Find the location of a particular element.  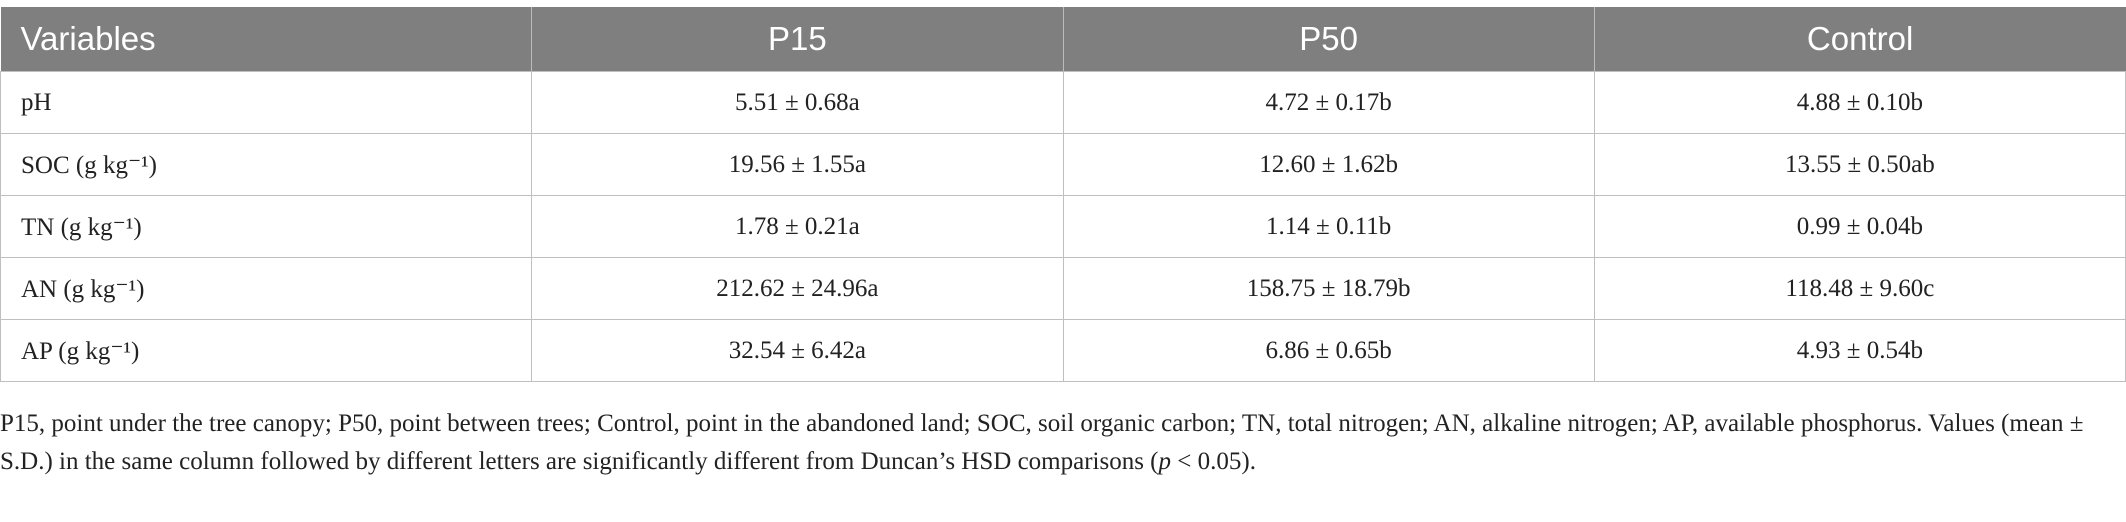

table-cell: 19.56 ± 1.55a is located at coordinates (797, 164).